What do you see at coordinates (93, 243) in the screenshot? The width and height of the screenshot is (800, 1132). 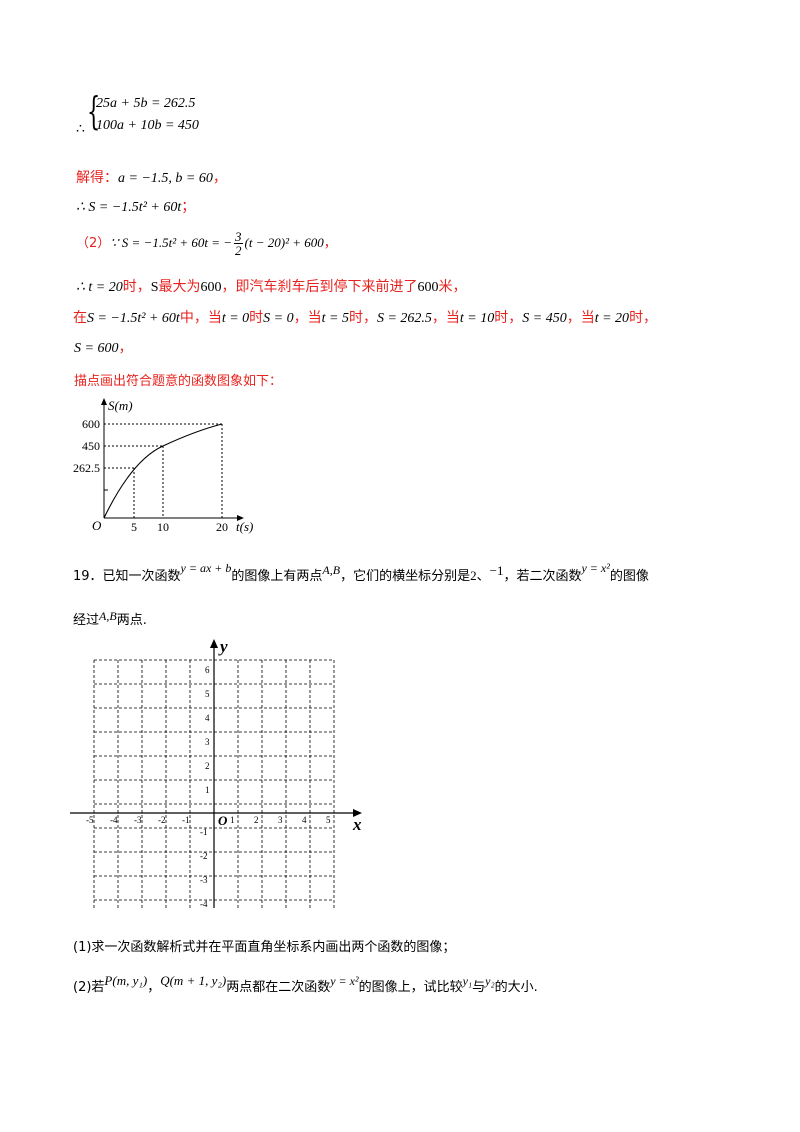 I see `part2-label: （2）` at bounding box center [93, 243].